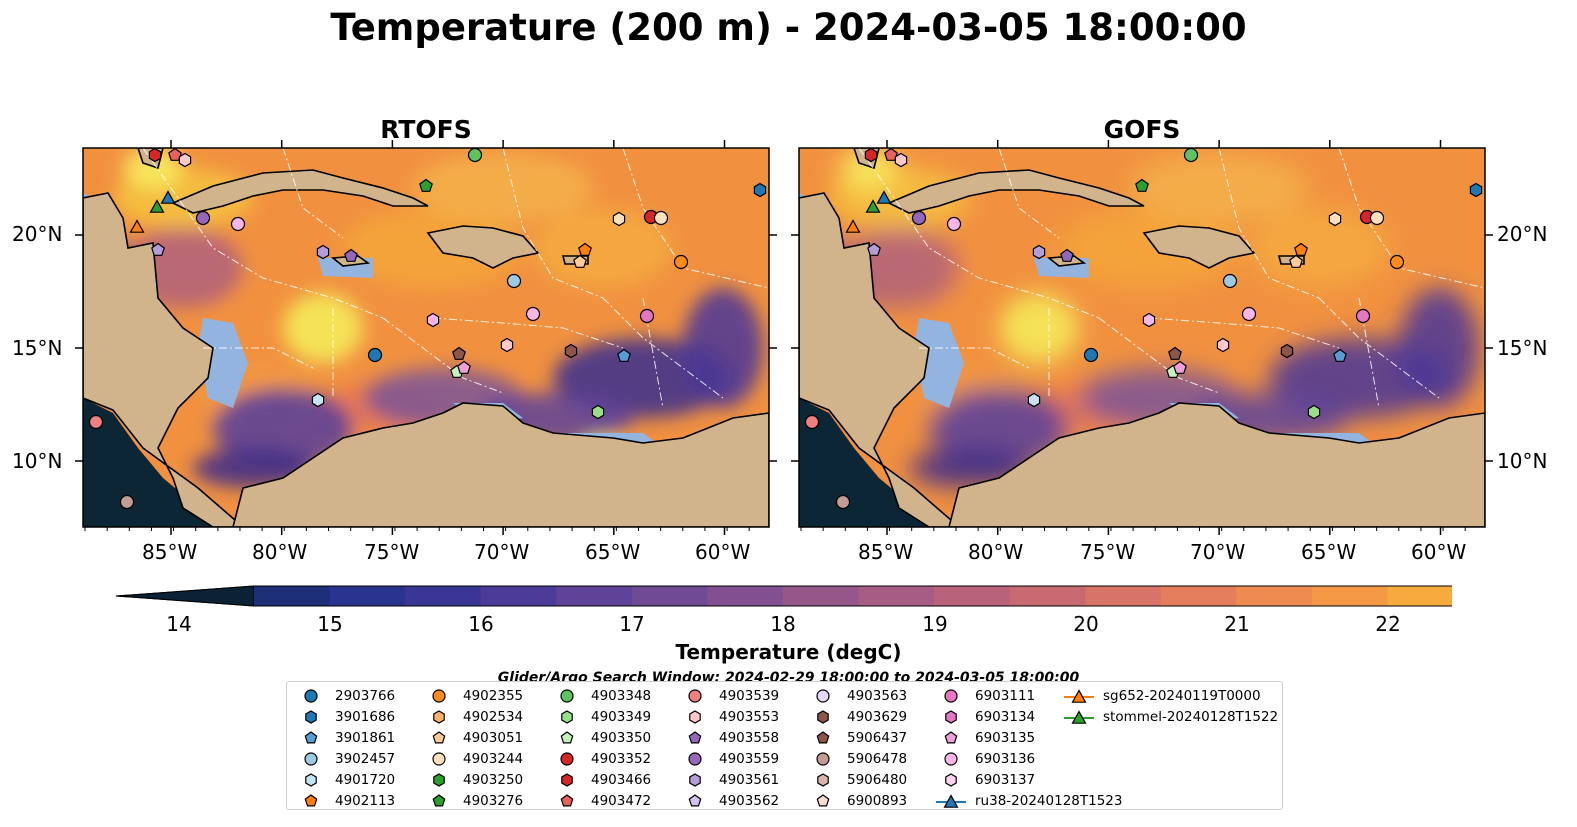  I want to click on legend-item: 6903134, so click(995, 717).